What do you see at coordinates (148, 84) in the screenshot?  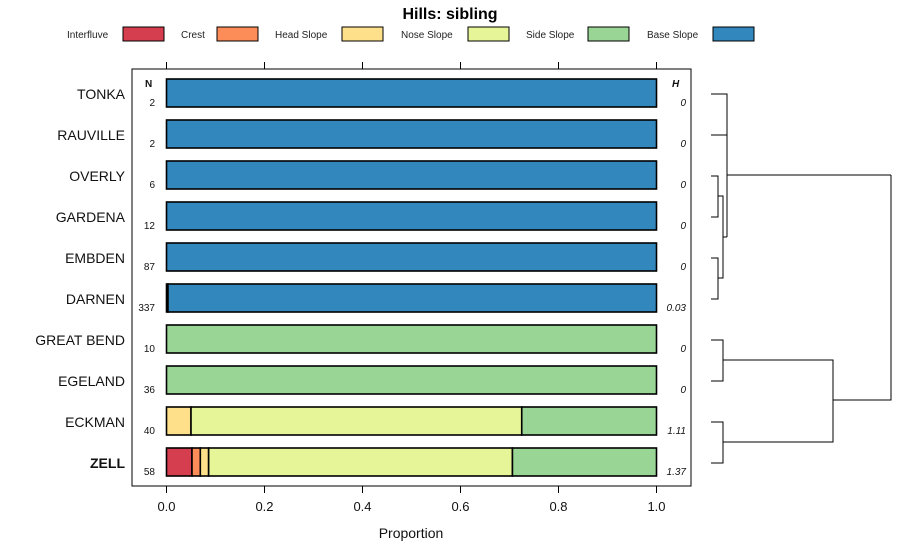 I see `n-header: N` at bounding box center [148, 84].